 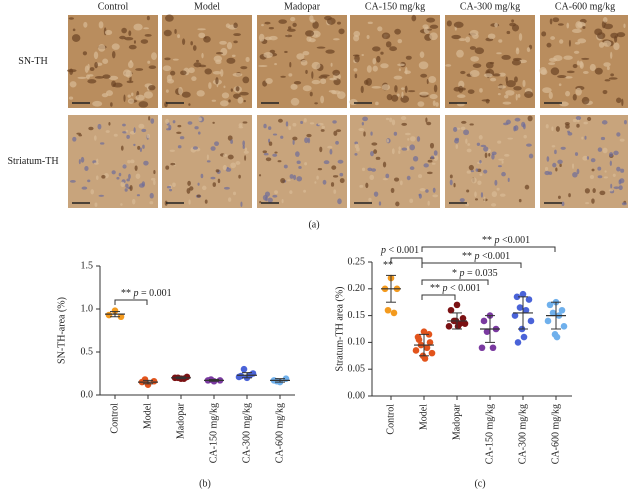 What do you see at coordinates (302, 6) in the screenshot?
I see `column-label: Madopar` at bounding box center [302, 6].